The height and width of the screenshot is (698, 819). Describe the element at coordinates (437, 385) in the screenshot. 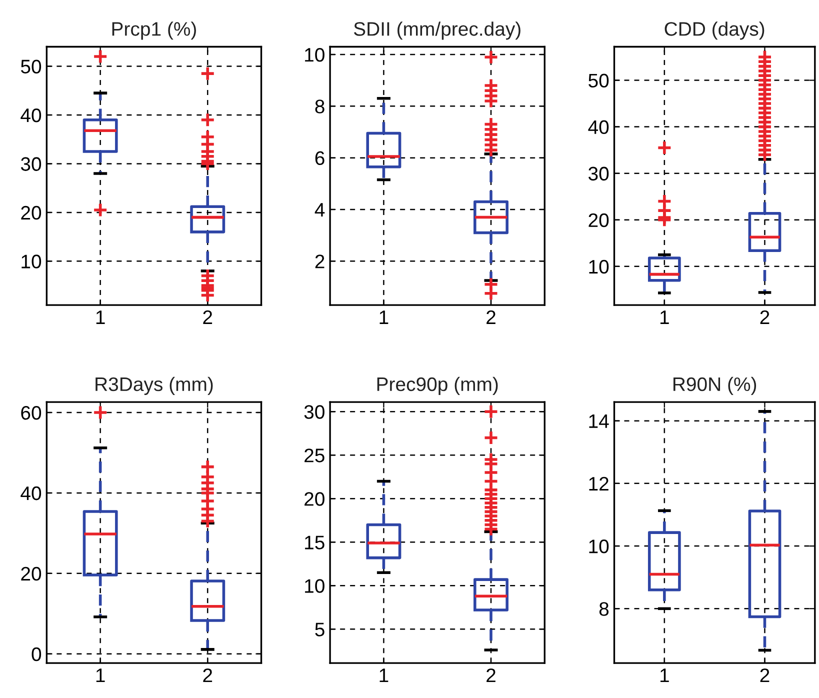

I see `chart-title: Prec90p (mm)` at that location.